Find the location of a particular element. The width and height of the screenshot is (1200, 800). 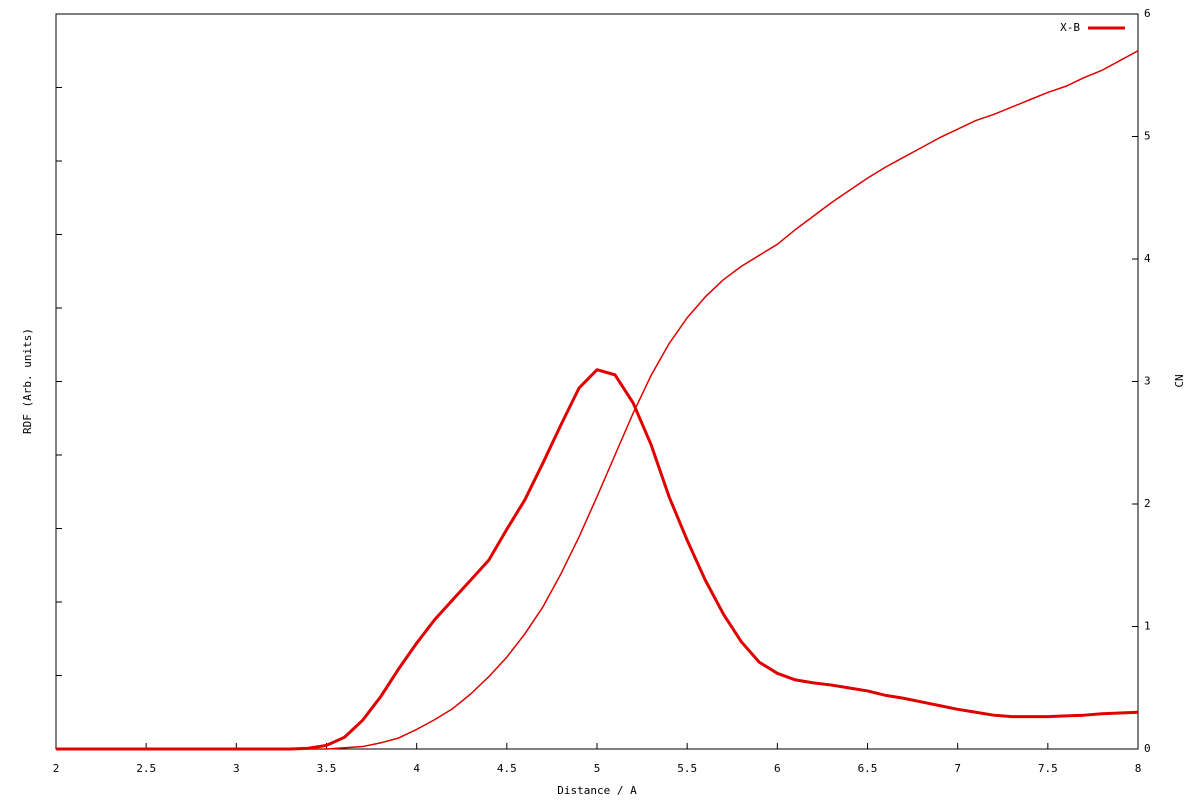

x-axis-label: Distance / A is located at coordinates (597, 790).